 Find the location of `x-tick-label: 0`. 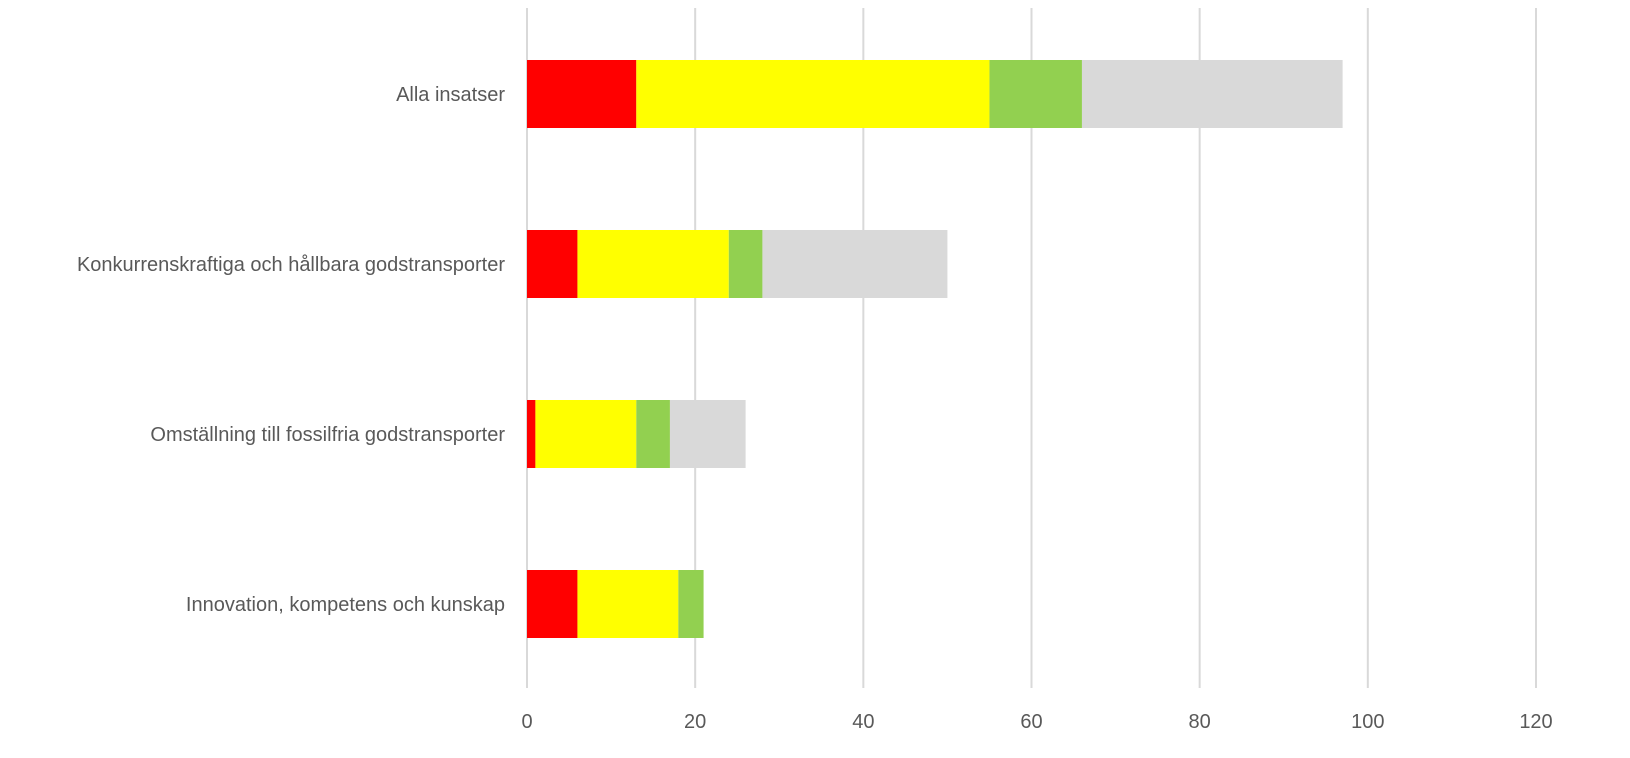

x-tick-label: 0 is located at coordinates (526, 722).